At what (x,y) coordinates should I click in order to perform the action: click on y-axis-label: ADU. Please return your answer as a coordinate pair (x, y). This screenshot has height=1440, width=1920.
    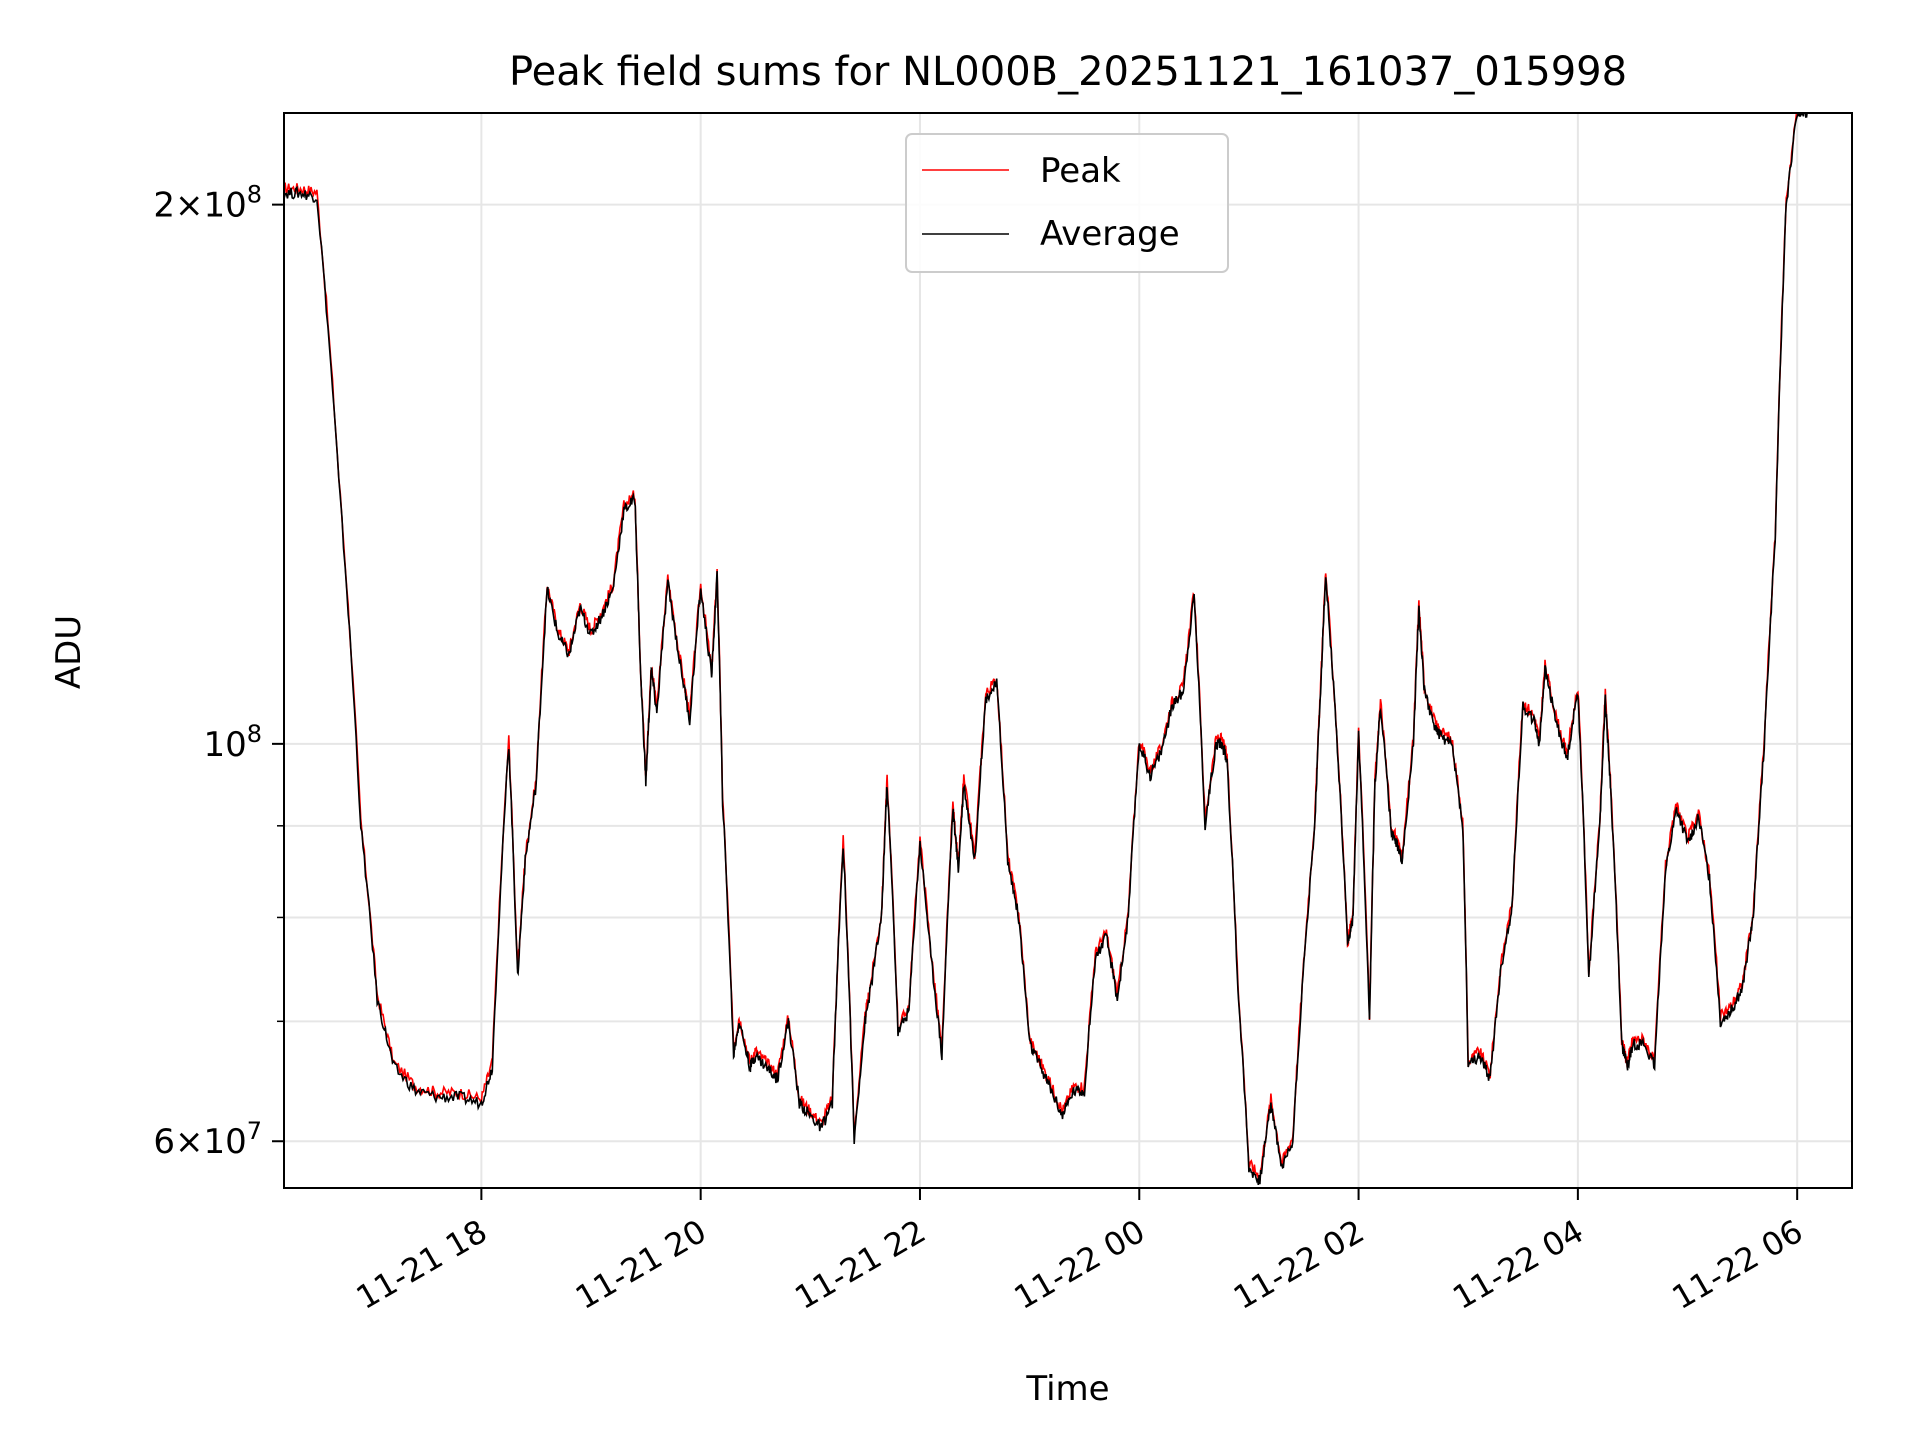
    Looking at the image, I should click on (69, 652).